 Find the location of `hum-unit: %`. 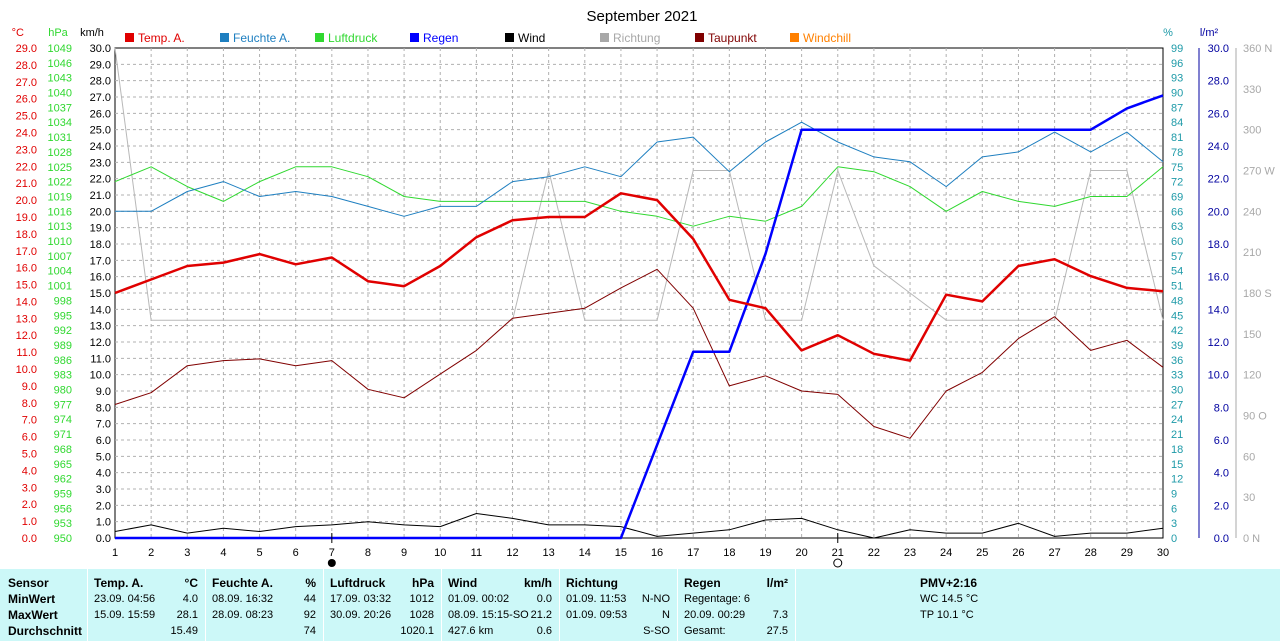

hum-unit: % is located at coordinates (310, 583).